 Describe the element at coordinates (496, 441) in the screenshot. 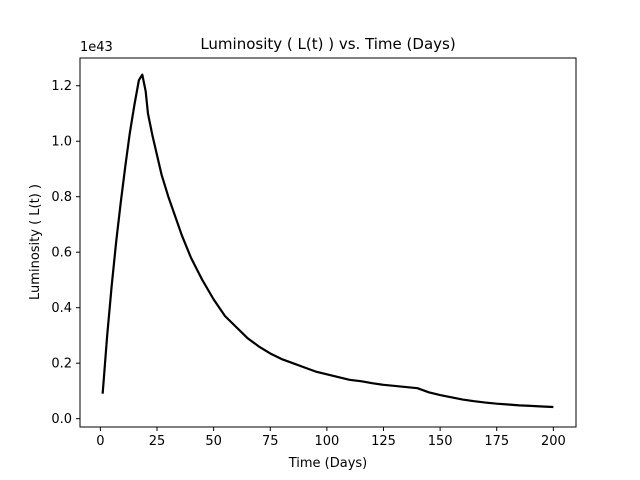

I see `x-tick-label: 175` at that location.